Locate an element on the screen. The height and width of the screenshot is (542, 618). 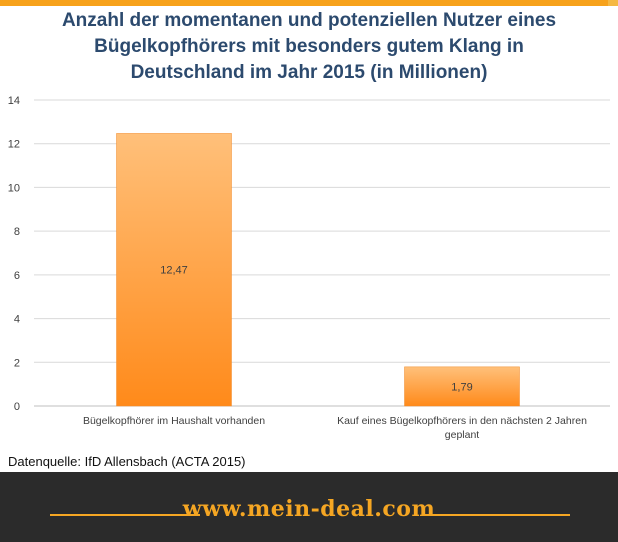
y-tick-label: 8 is located at coordinates (17, 232).